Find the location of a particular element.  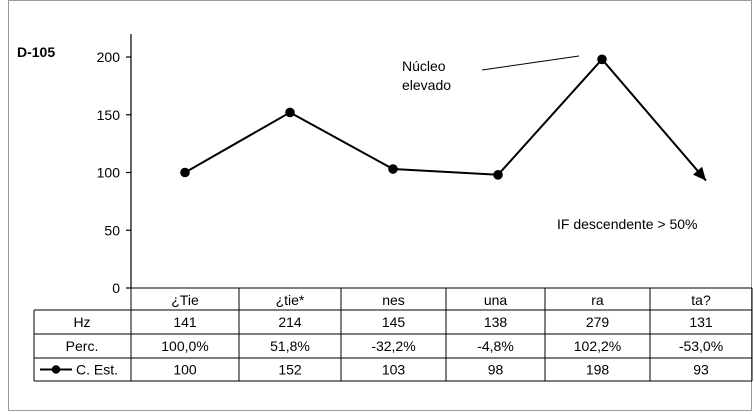

table-cell: 93 is located at coordinates (701, 370).